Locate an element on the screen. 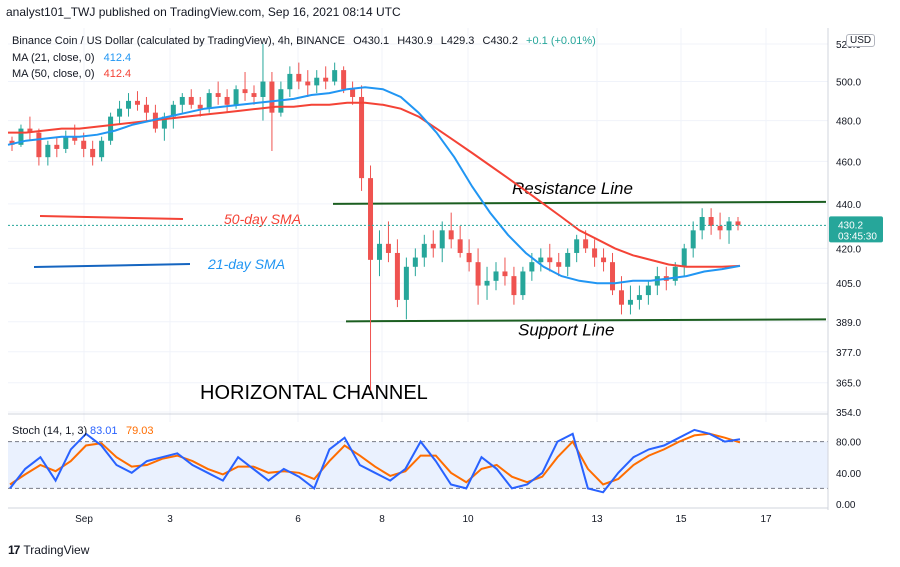  change-value: +0.1 (+0.01%) is located at coordinates (561, 41).